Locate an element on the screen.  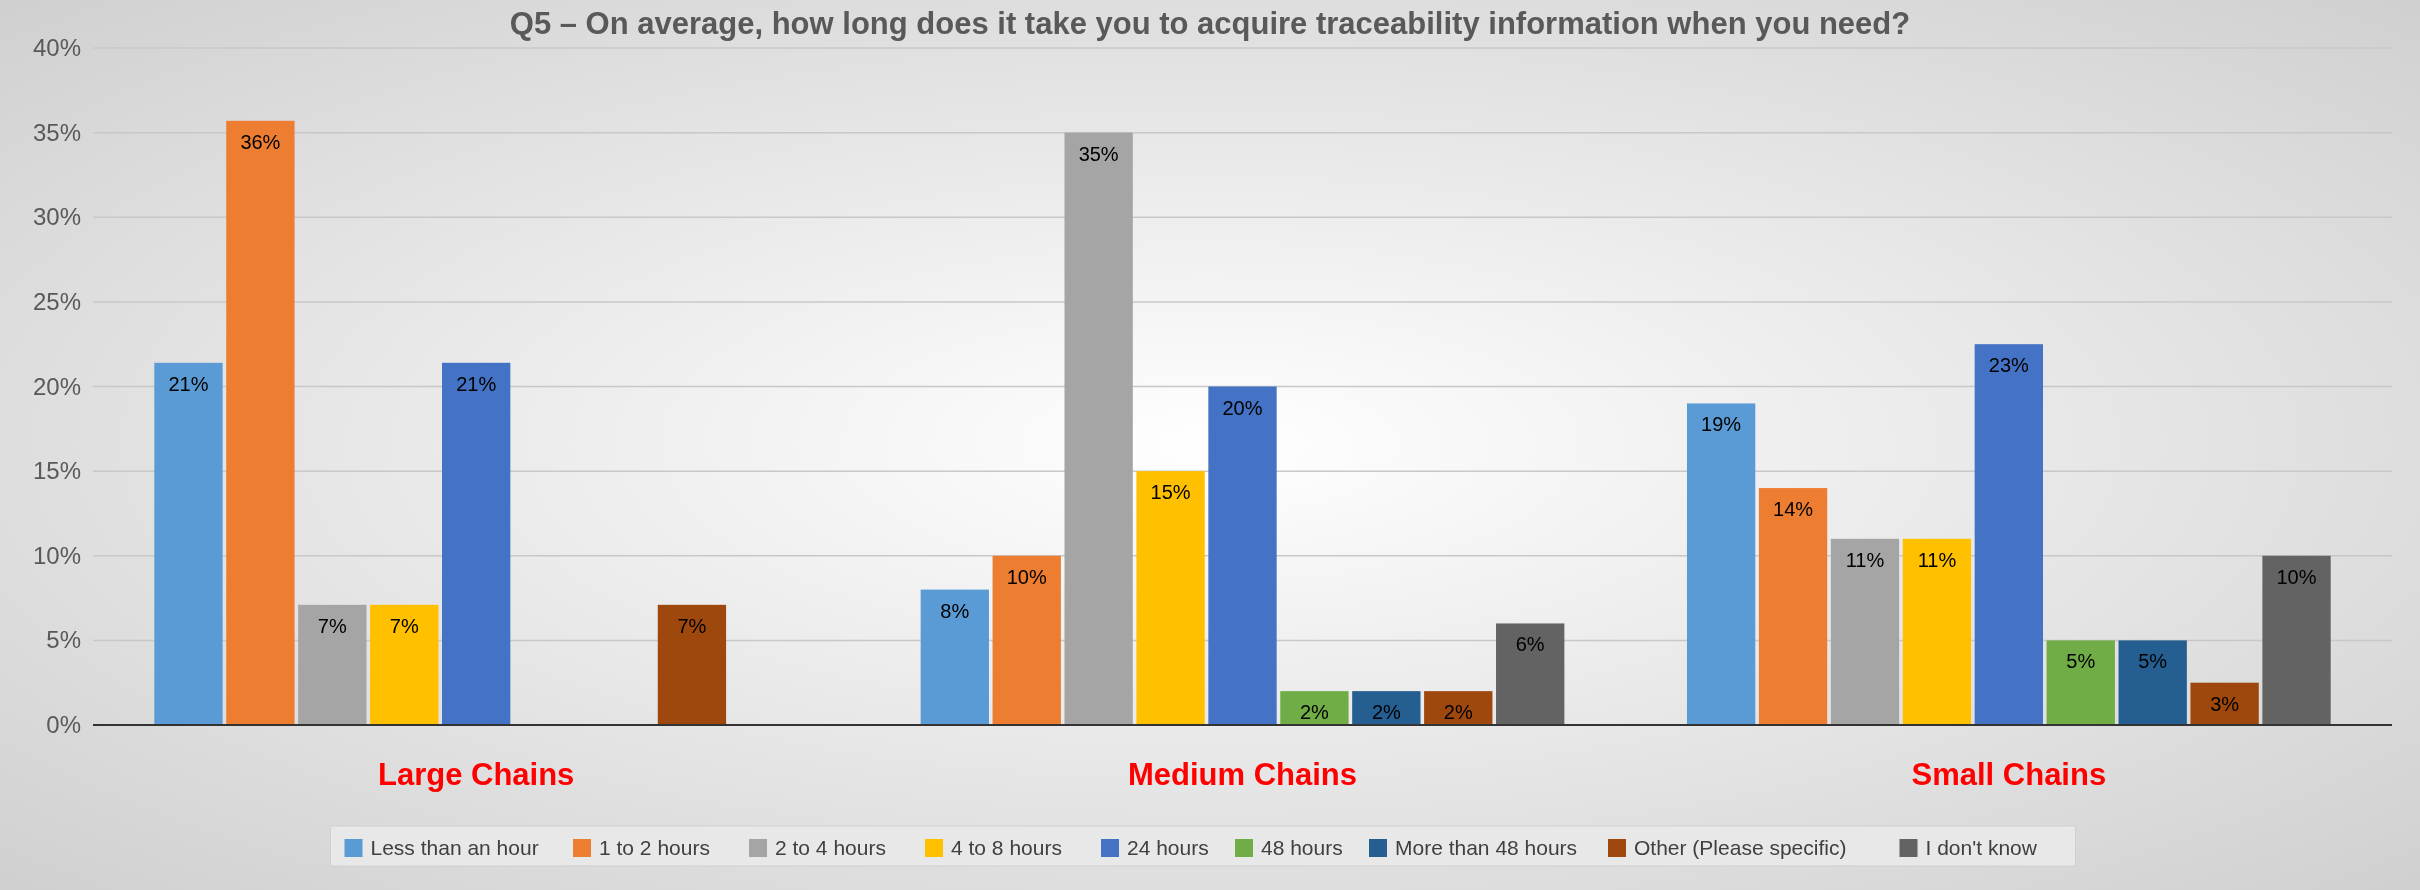
y-tick-label: 35% is located at coordinates (56, 132).